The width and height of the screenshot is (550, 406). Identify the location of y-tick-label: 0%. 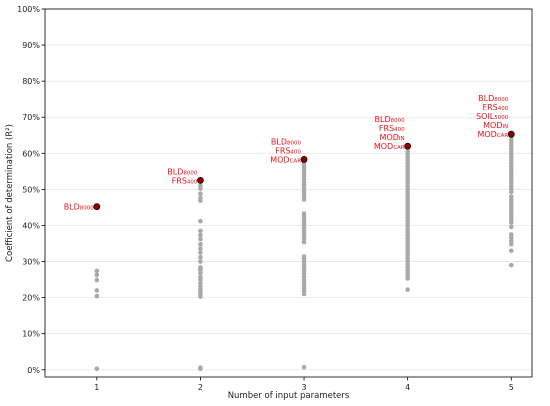
(33, 370).